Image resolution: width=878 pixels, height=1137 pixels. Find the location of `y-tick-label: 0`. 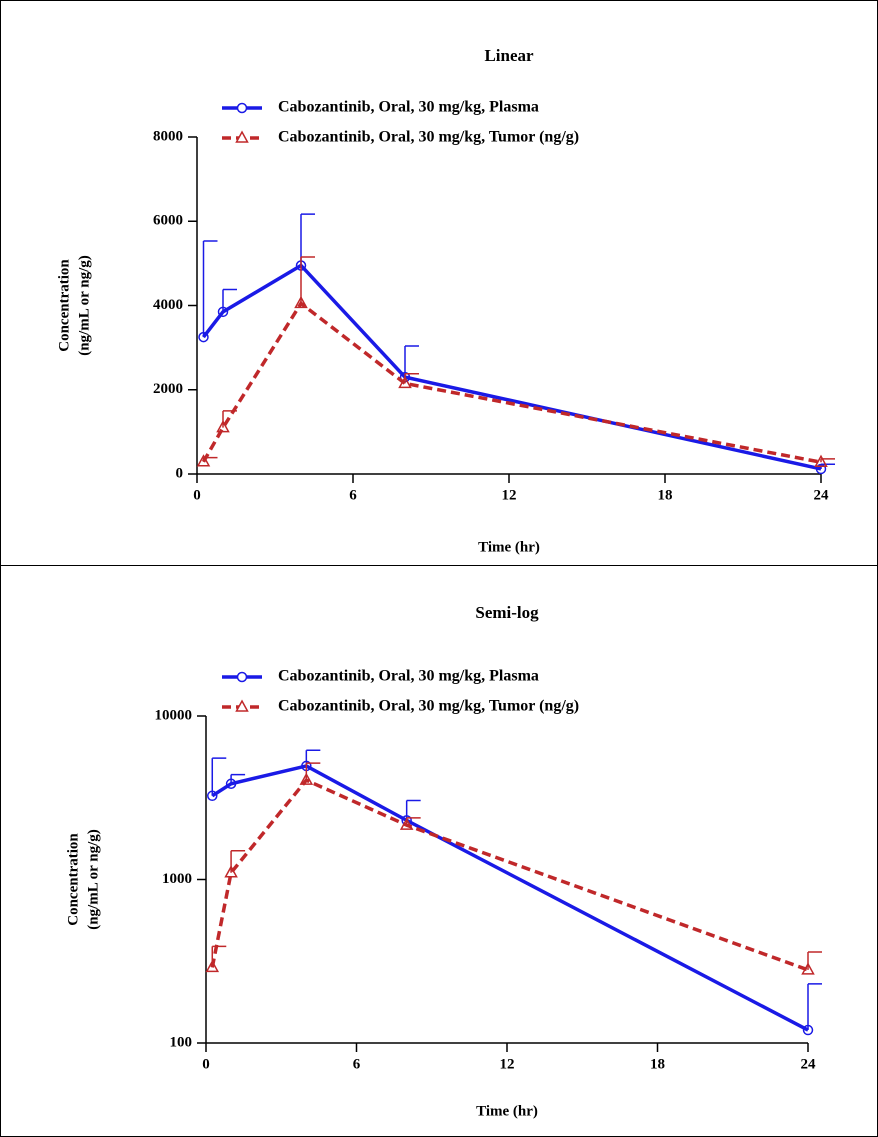

y-tick-label: 0 is located at coordinates (180, 473).